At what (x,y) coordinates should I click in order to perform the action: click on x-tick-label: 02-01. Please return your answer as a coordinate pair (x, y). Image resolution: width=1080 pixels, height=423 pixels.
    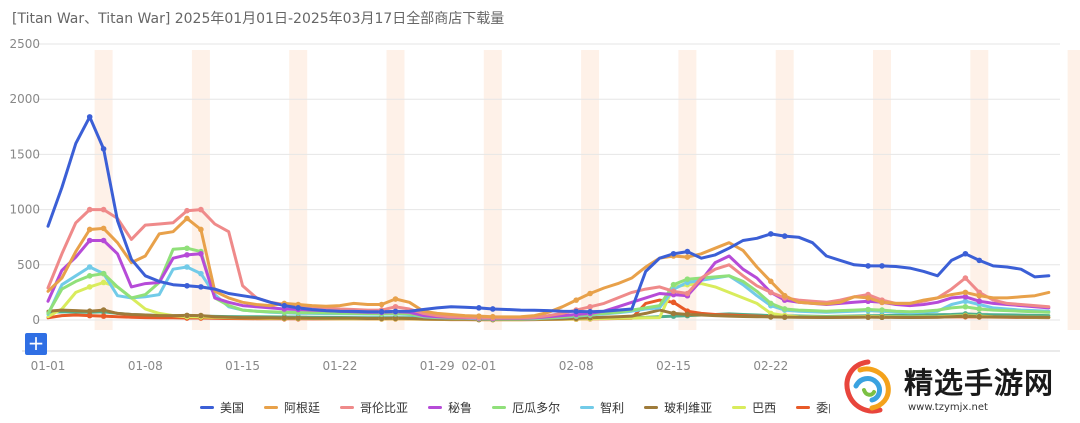
    Looking at the image, I should click on (478, 366).